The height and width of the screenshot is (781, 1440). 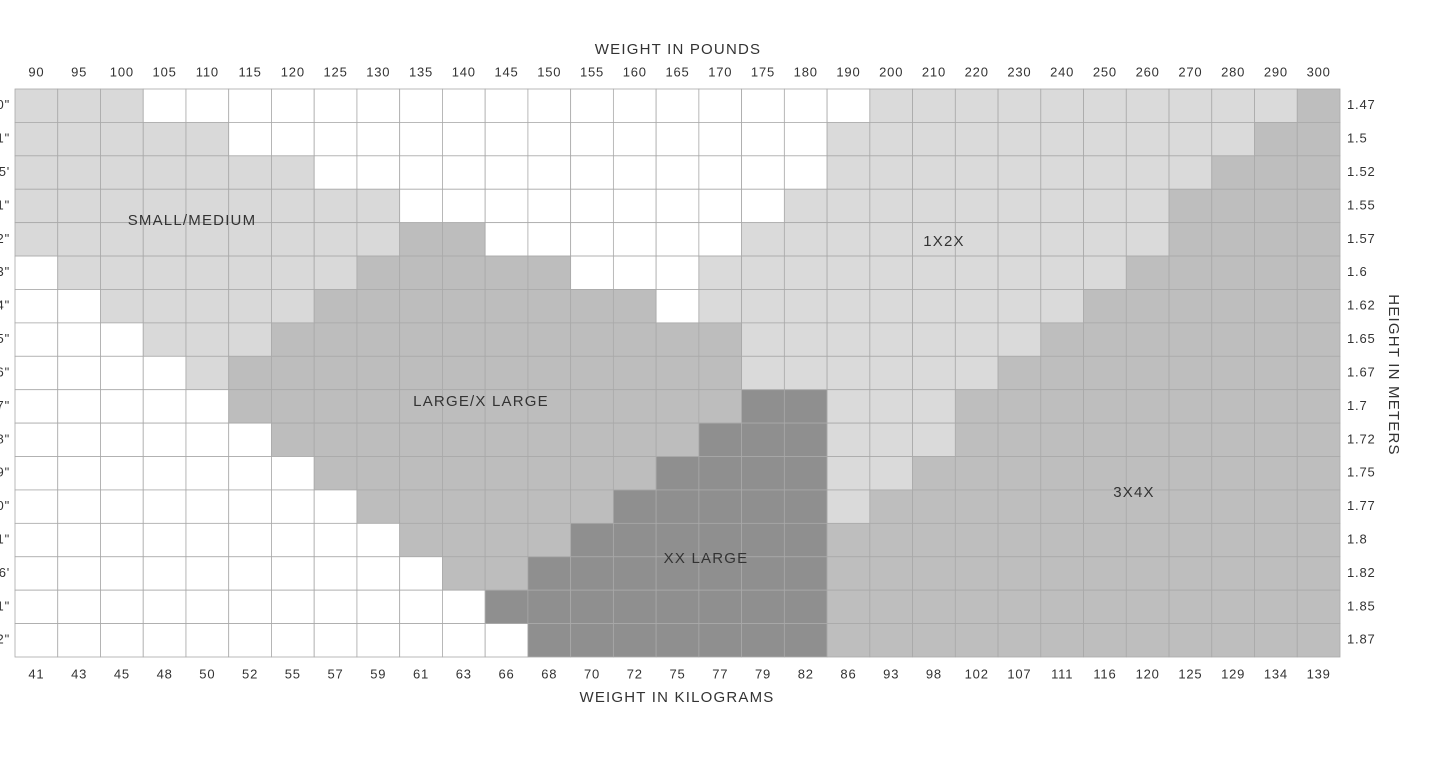 What do you see at coordinates (336, 71) in the screenshot?
I see `pound-label: 125` at bounding box center [336, 71].